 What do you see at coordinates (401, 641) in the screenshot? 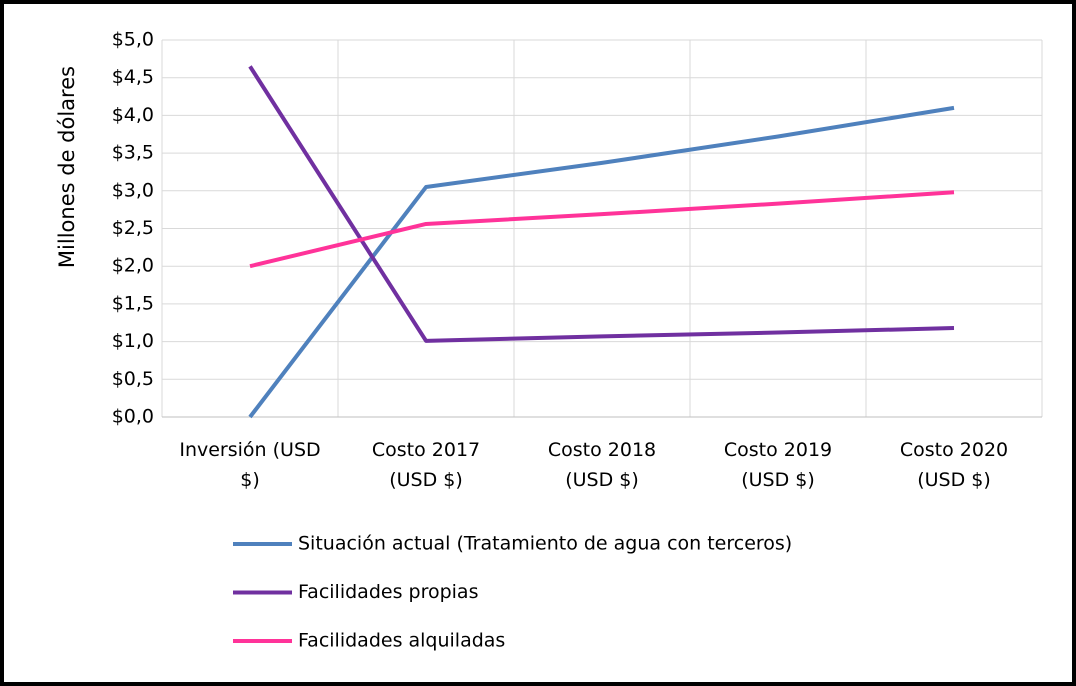
I see `legend-label: Facilidades alquiladas` at bounding box center [401, 641].